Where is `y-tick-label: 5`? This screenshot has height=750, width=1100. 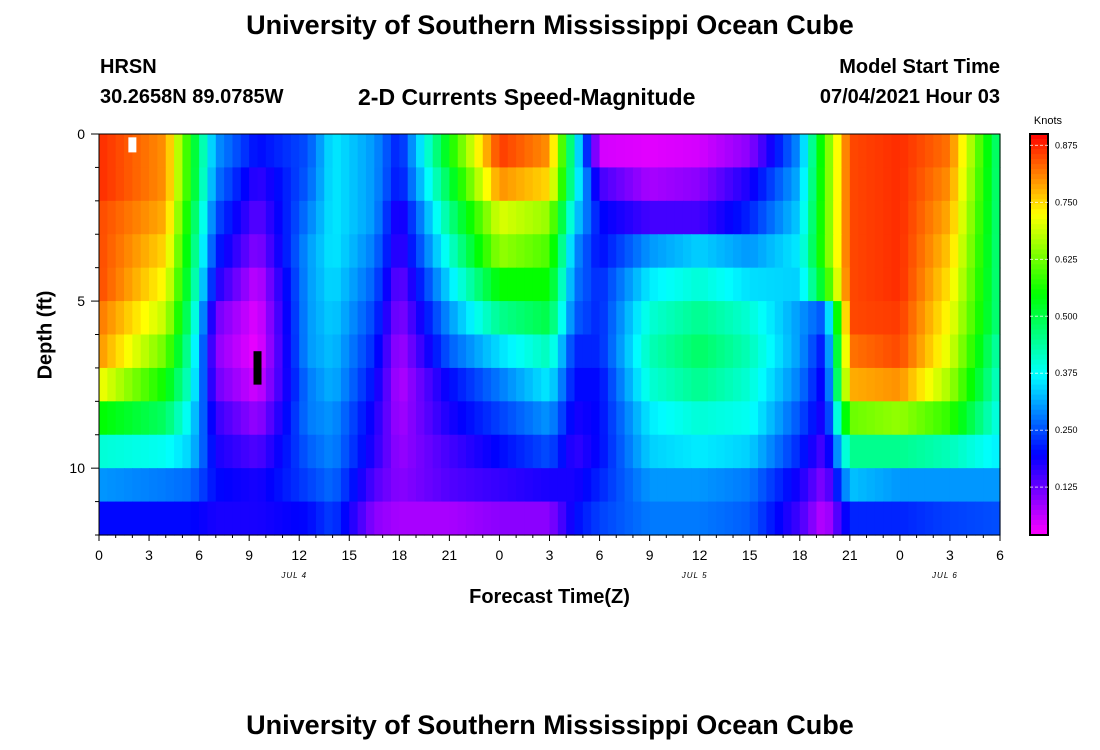 y-tick-label: 5 is located at coordinates (81, 301).